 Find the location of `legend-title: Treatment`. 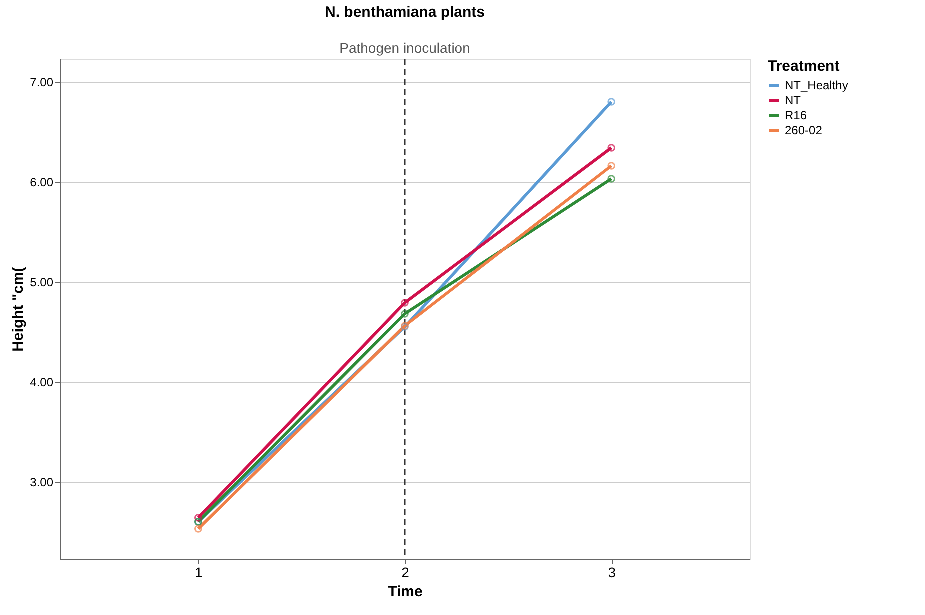

legend-title: Treatment is located at coordinates (804, 66).